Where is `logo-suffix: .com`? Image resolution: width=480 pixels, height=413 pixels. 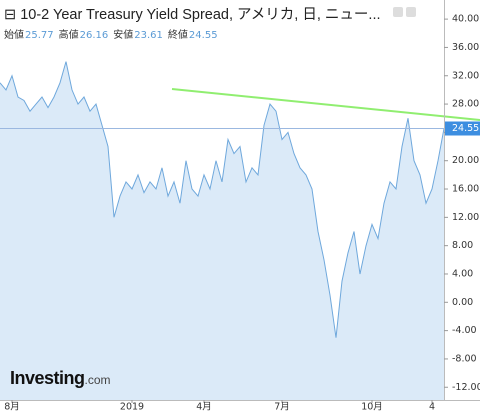 logo-suffix: .com is located at coordinates (97, 380).